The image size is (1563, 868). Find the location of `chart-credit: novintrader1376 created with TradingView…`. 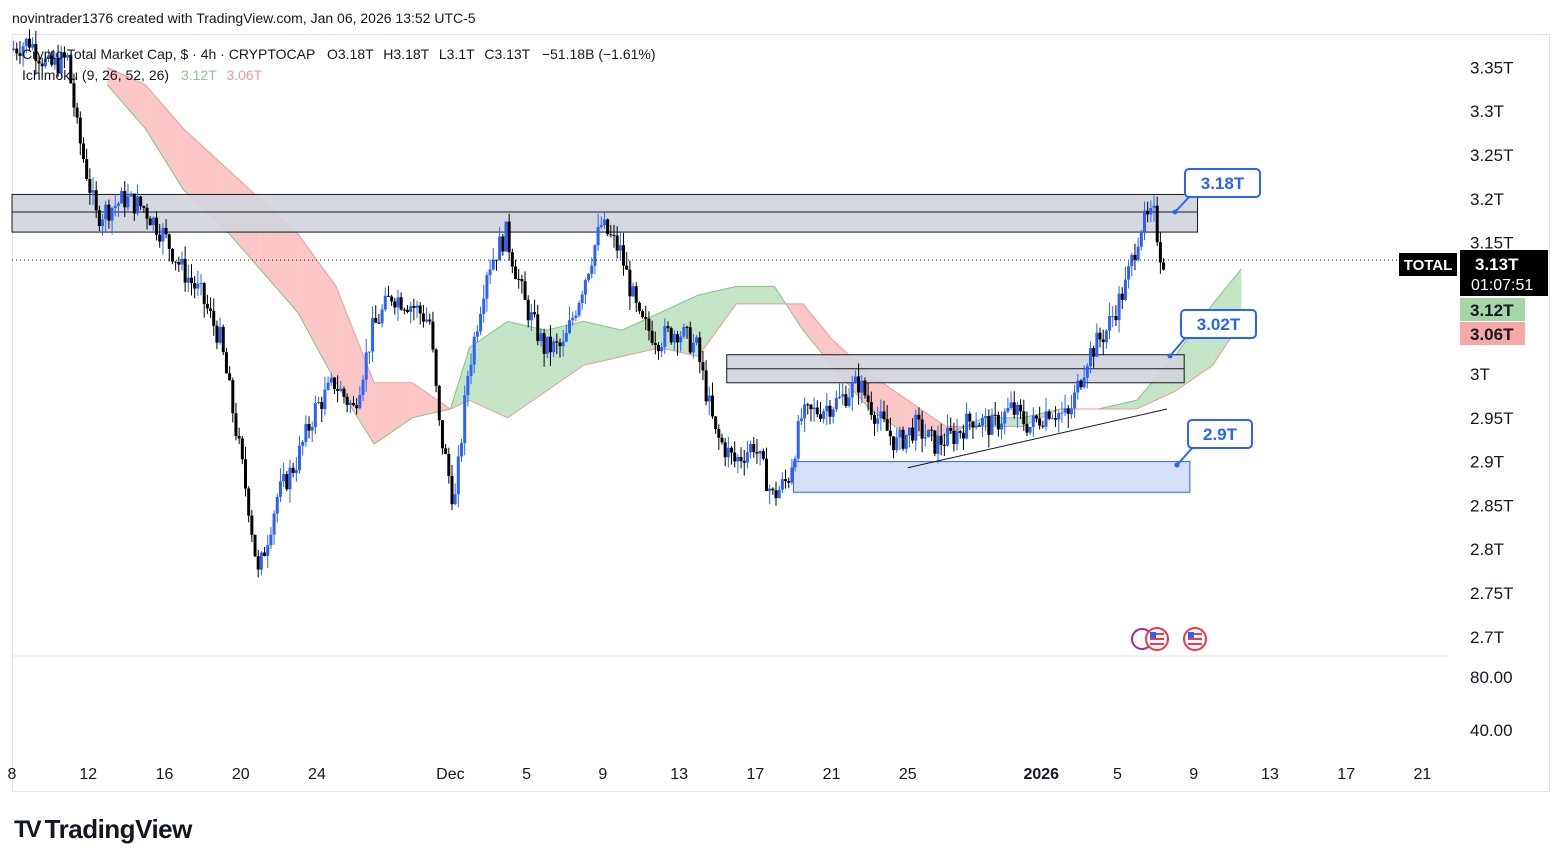

chart-credit: novintrader1376 created with TradingView… is located at coordinates (244, 18).